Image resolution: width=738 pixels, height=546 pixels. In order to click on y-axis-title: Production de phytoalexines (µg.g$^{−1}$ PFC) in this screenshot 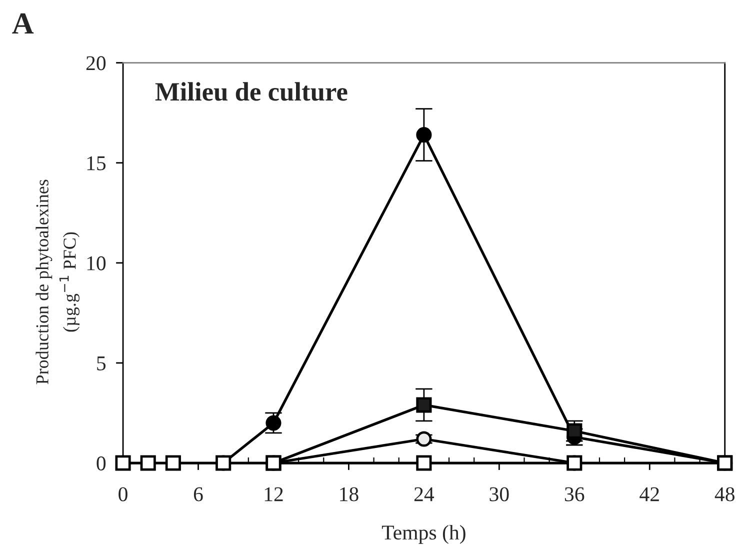, I will do `click(58, 282)`.